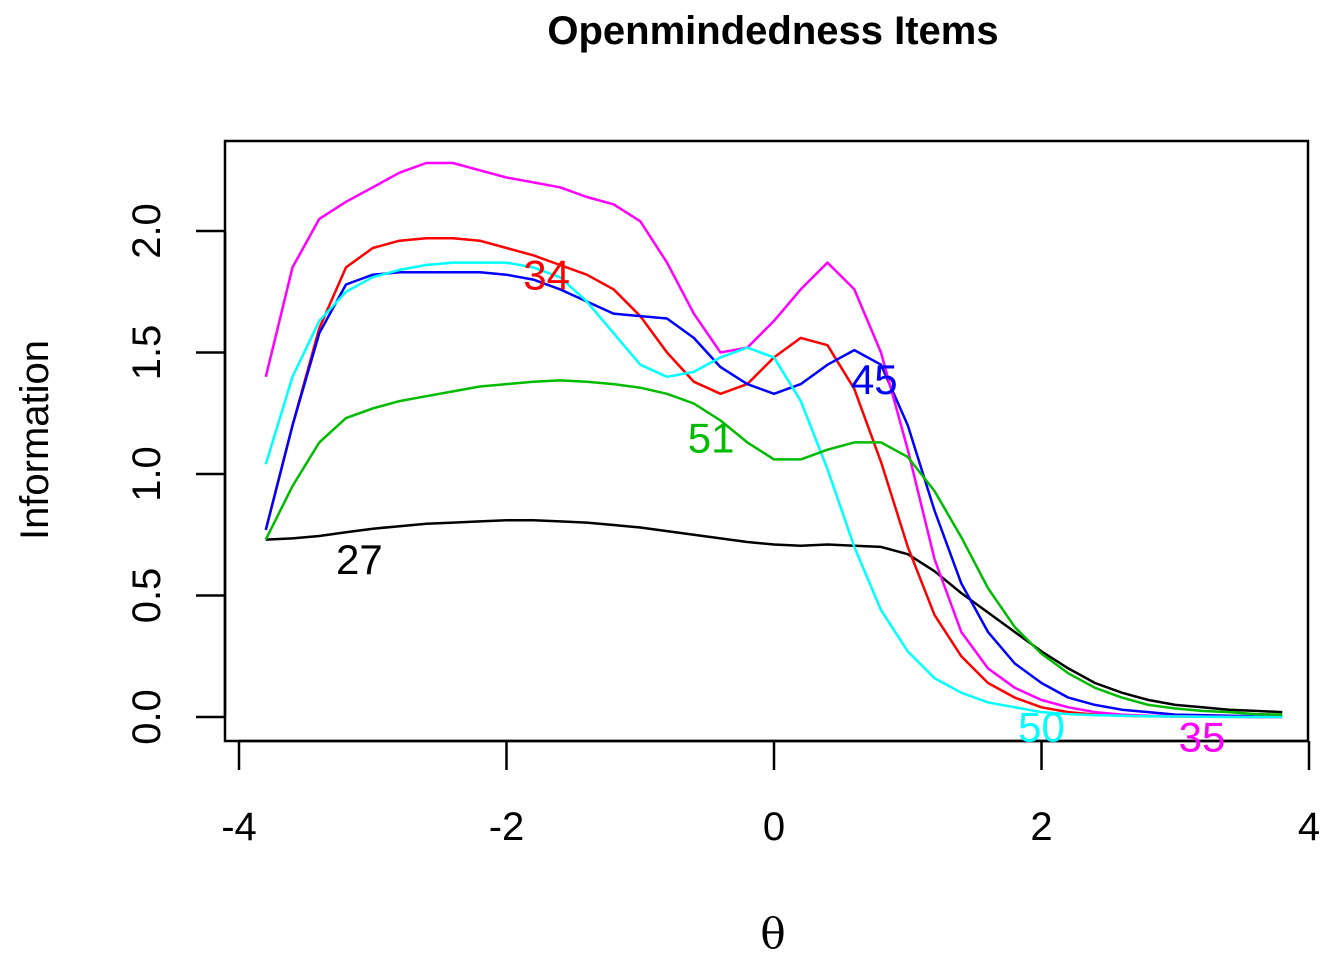 This screenshot has height=953, width=1332. I want to click on series-label-27: 27, so click(359, 559).